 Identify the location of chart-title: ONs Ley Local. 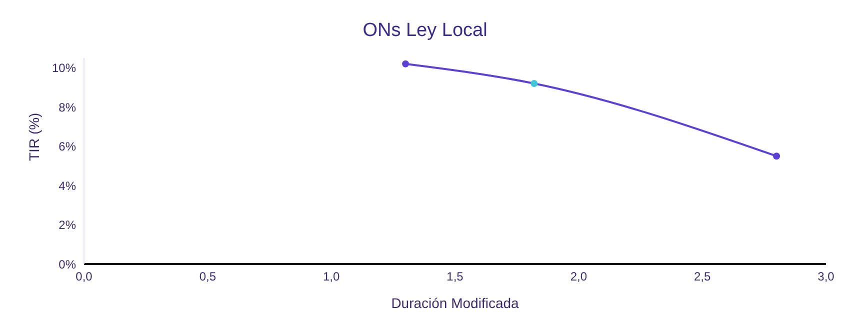
(425, 31).